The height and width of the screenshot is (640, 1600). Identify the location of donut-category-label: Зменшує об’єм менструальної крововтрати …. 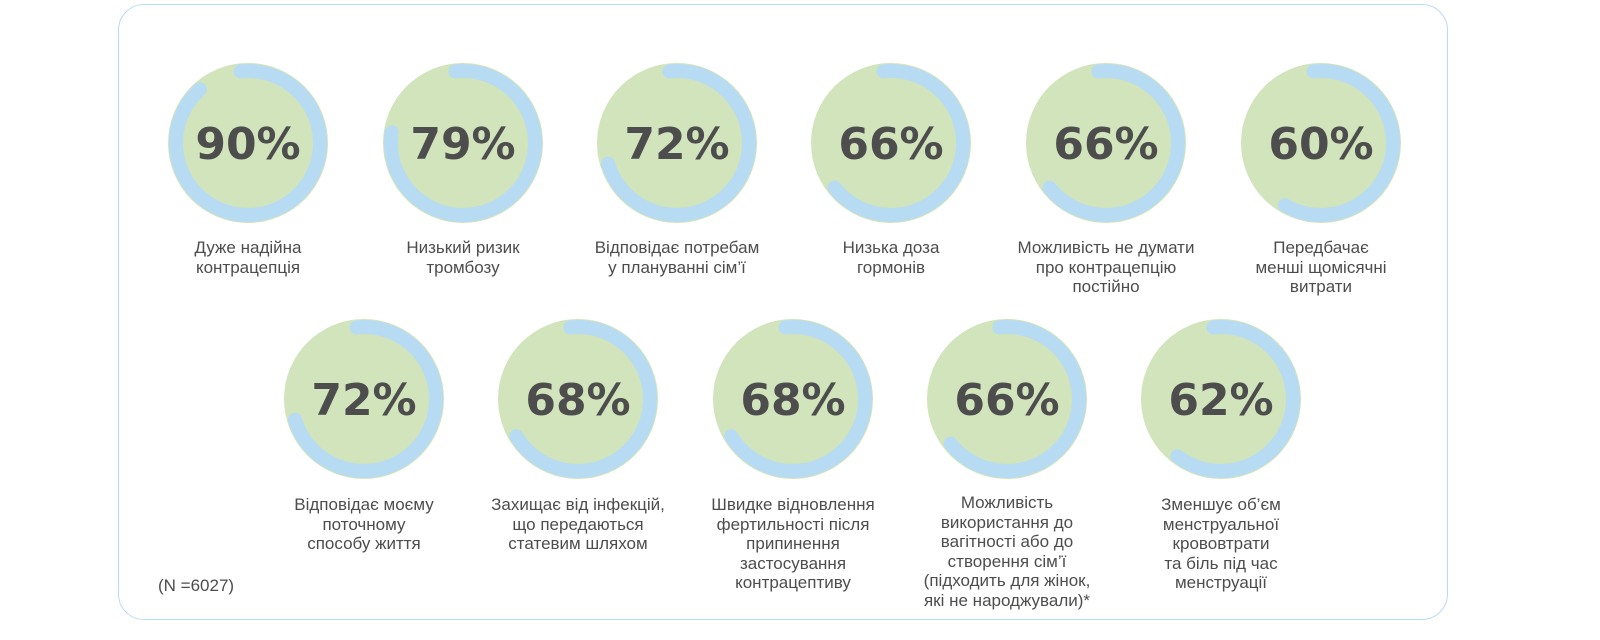
(1221, 543).